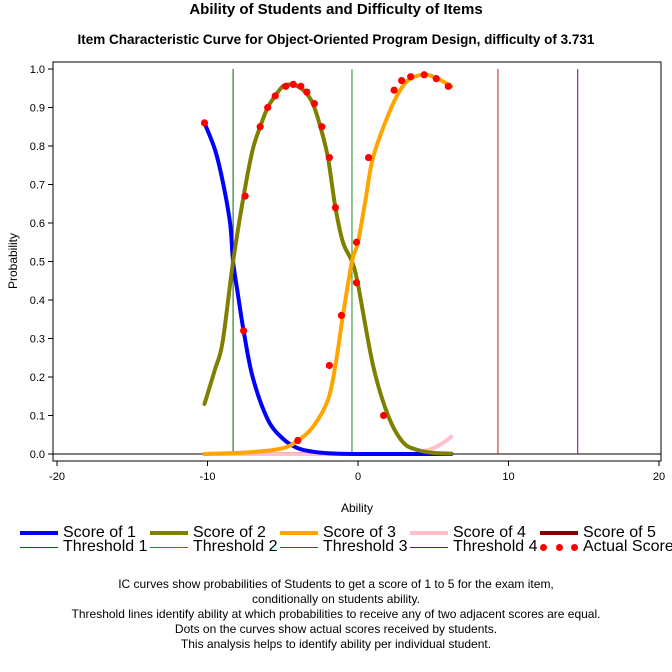 The height and width of the screenshot is (672, 672). I want to click on legend-item: Threshold 1, so click(84, 547).